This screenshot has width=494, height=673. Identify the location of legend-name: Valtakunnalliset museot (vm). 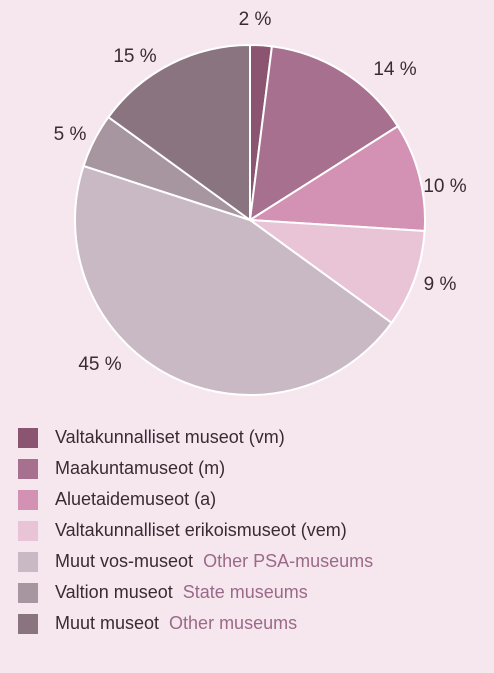
(170, 437).